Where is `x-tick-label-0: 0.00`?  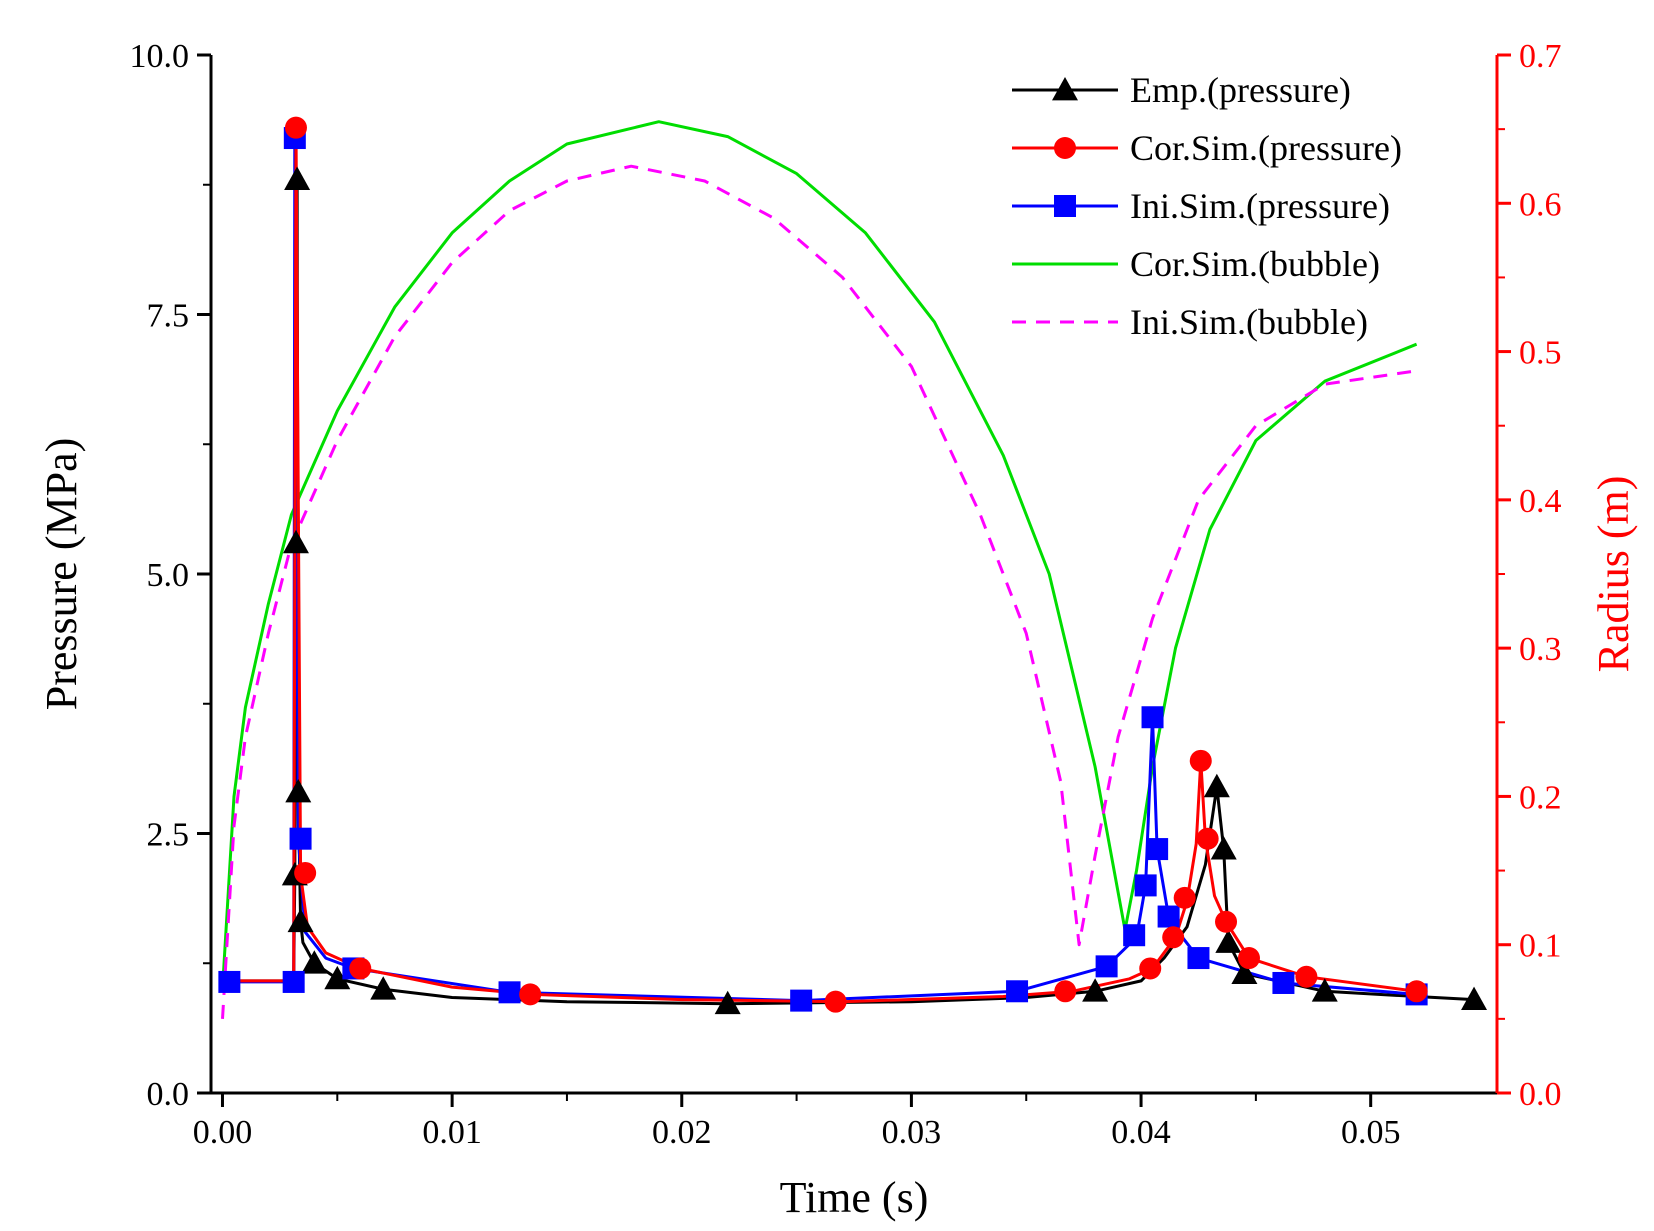 x-tick-label-0: 0.00 is located at coordinates (223, 1132).